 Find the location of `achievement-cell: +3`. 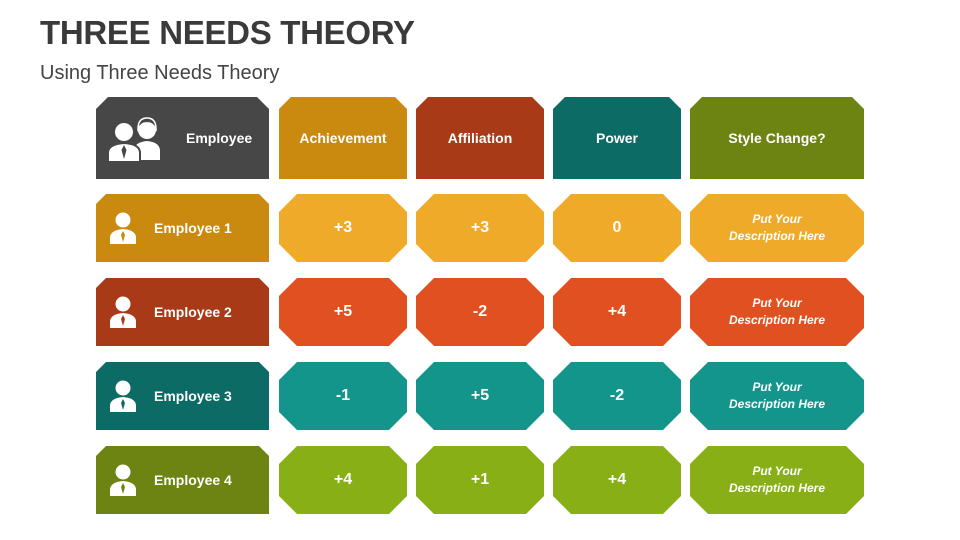

achievement-cell: +3 is located at coordinates (343, 228).